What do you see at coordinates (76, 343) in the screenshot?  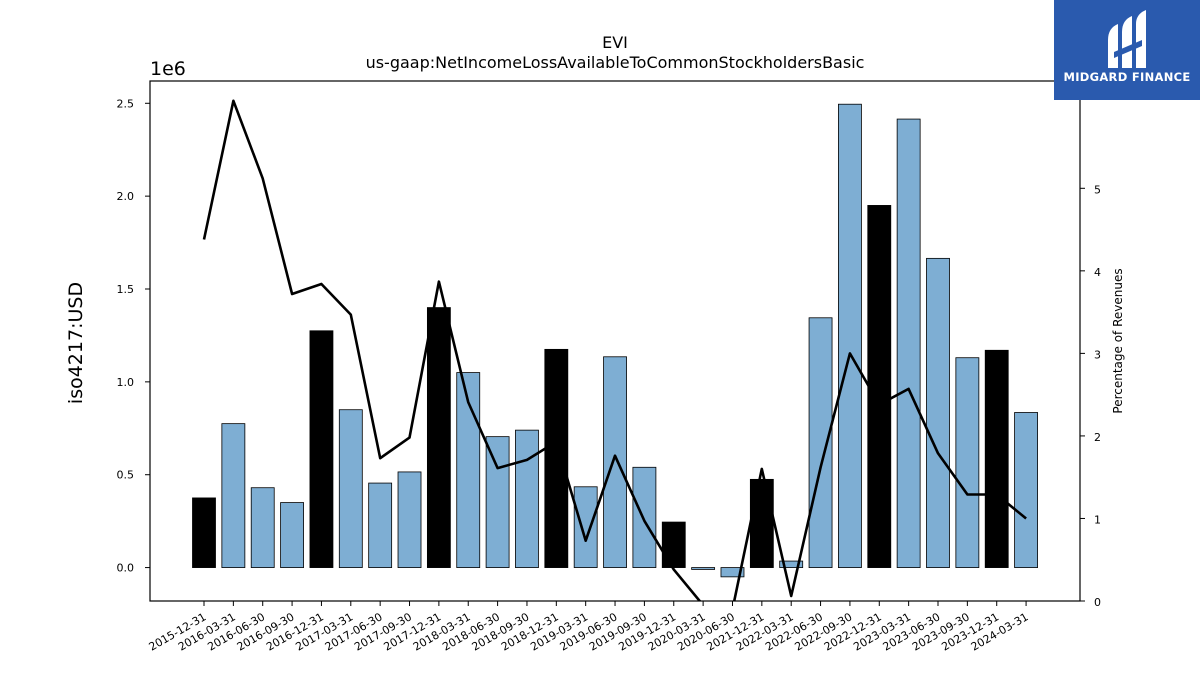 I see `y-axis-label: iso4217:USD` at bounding box center [76, 343].